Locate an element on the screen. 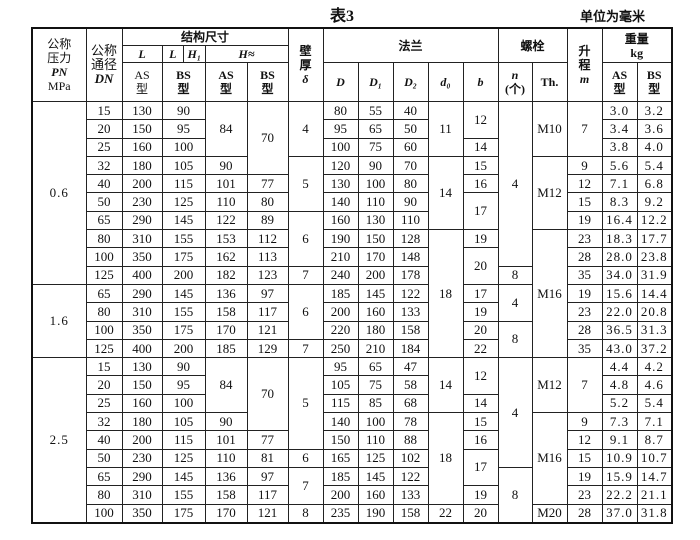 The width and height of the screenshot is (700, 540). cell-d0: 18 is located at coordinates (445, 458).